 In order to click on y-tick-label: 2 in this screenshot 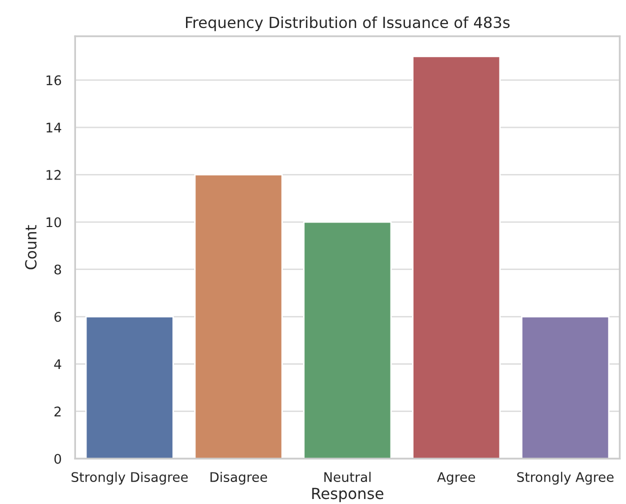, I will do `click(57, 411)`.